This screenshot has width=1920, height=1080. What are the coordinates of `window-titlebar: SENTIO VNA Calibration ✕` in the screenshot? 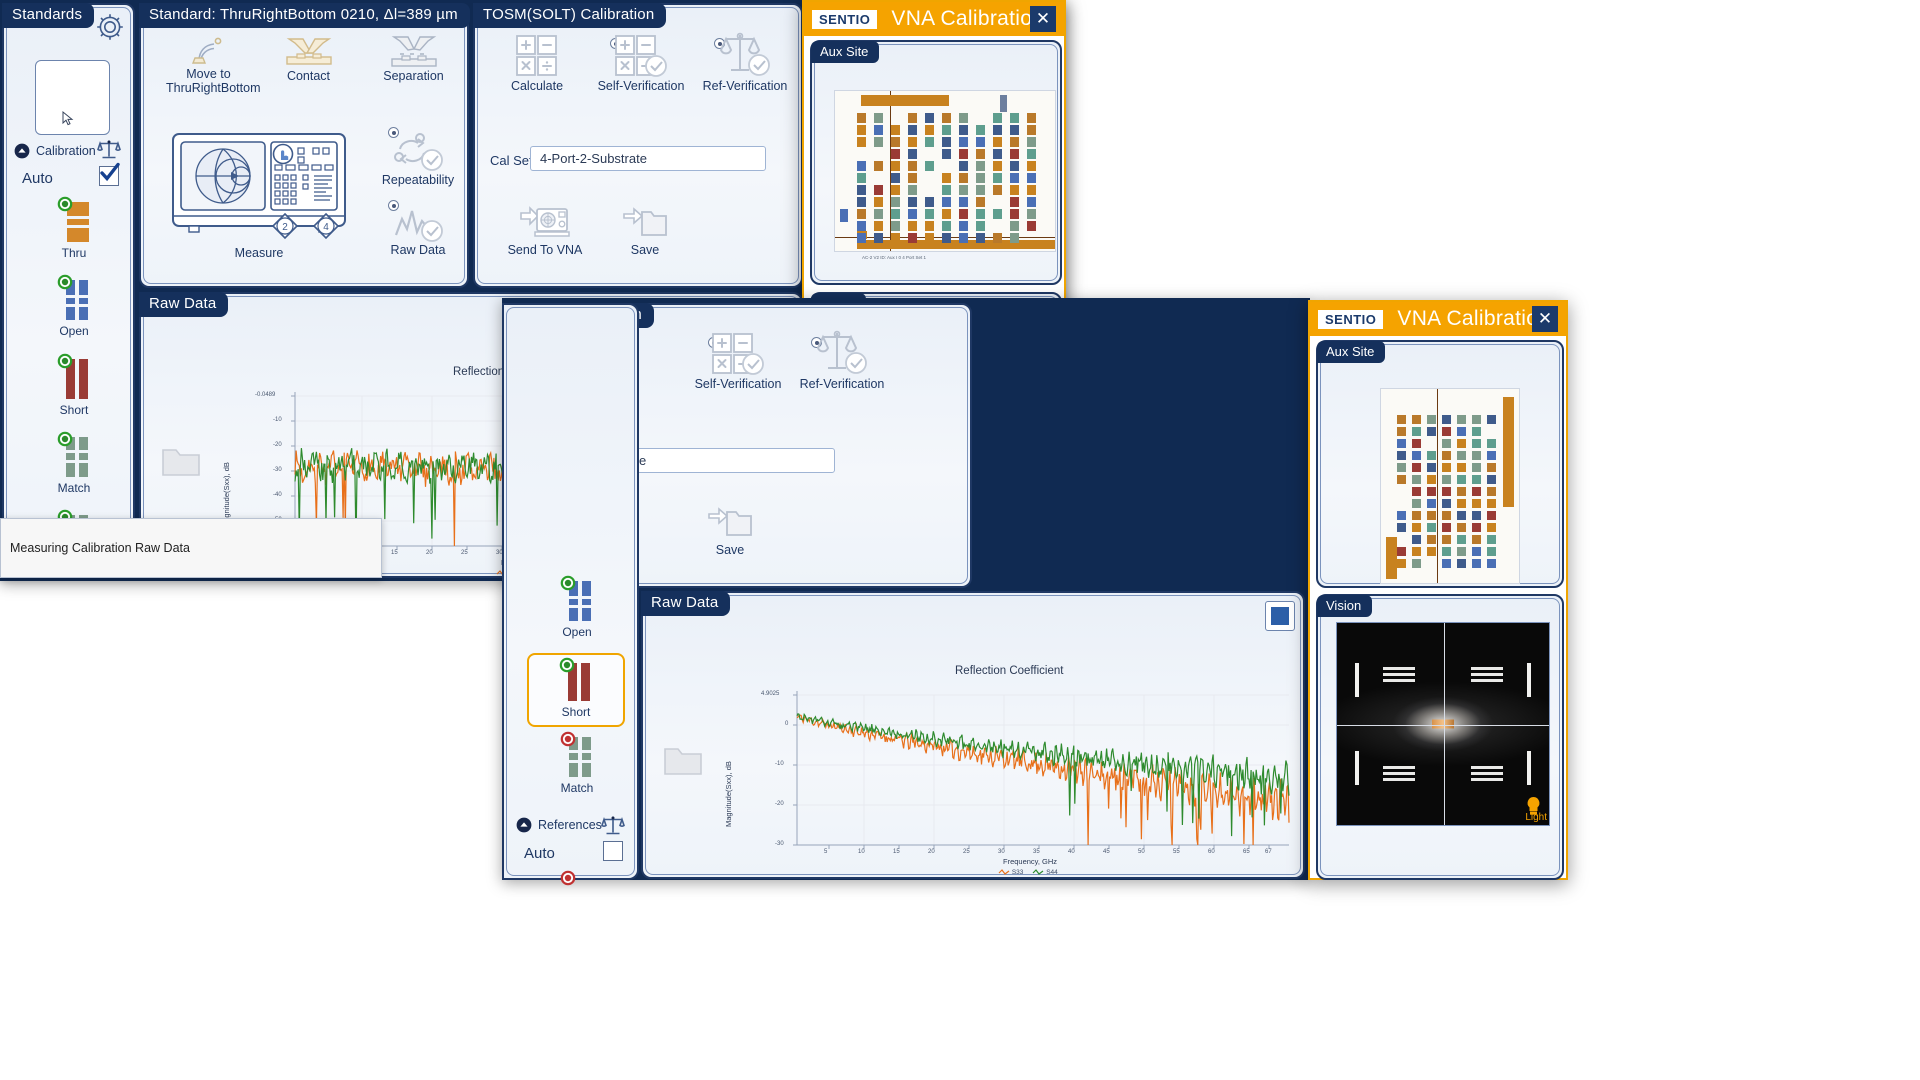 It's located at (934, 19).